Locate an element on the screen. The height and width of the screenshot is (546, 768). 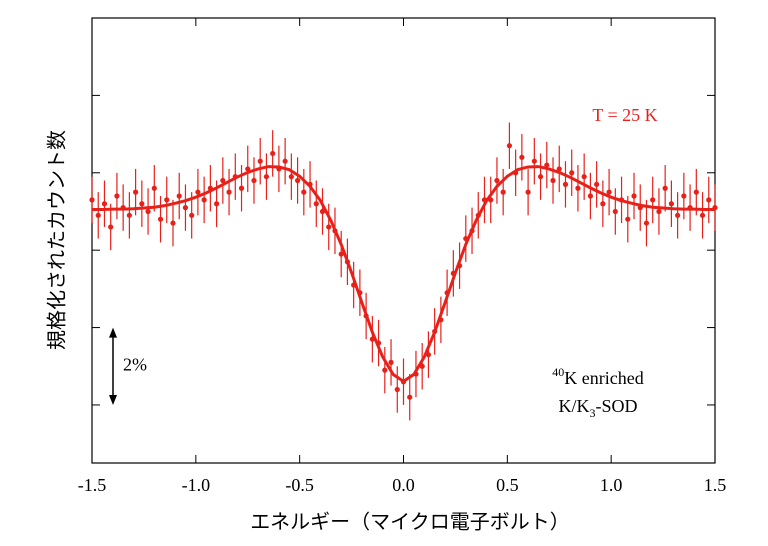
mass-number: 40 is located at coordinates (558, 372).